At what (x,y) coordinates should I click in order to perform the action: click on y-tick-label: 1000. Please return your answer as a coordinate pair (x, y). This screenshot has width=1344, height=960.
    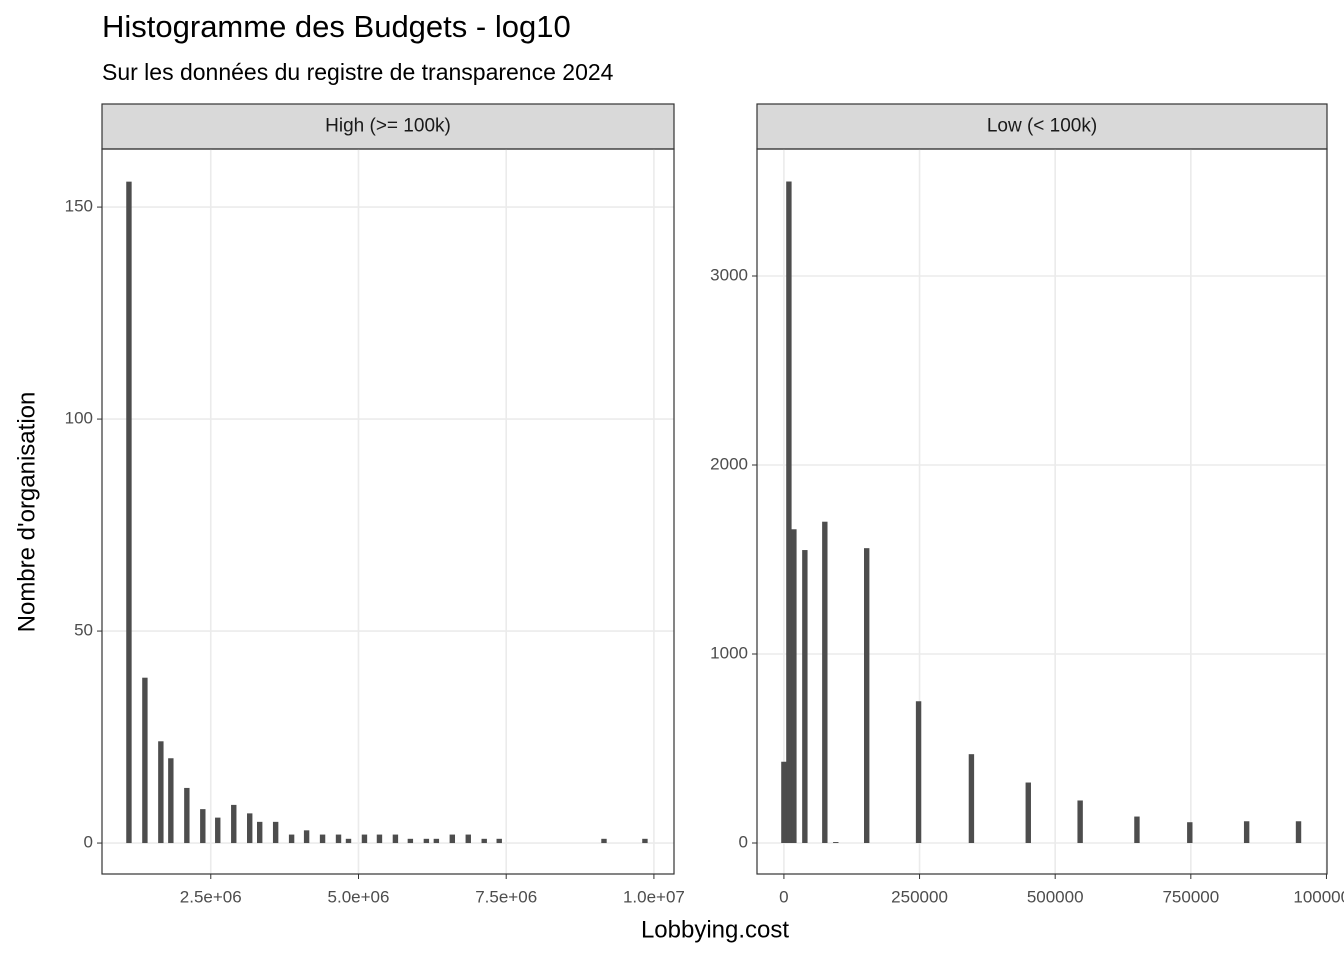
    Looking at the image, I should click on (729, 652).